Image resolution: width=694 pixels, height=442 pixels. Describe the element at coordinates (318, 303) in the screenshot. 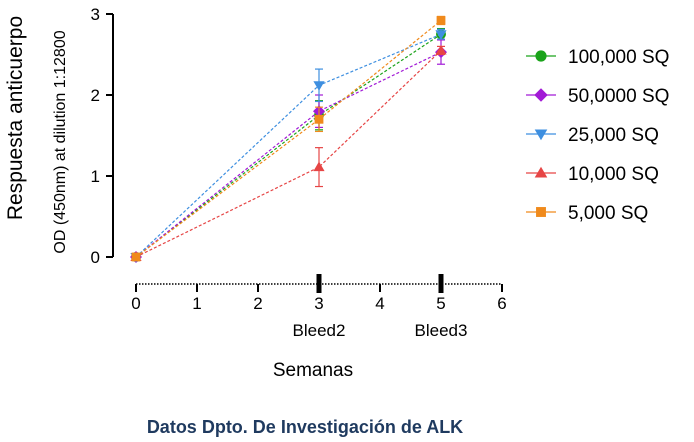

I see `x-tick-label: 3` at that location.